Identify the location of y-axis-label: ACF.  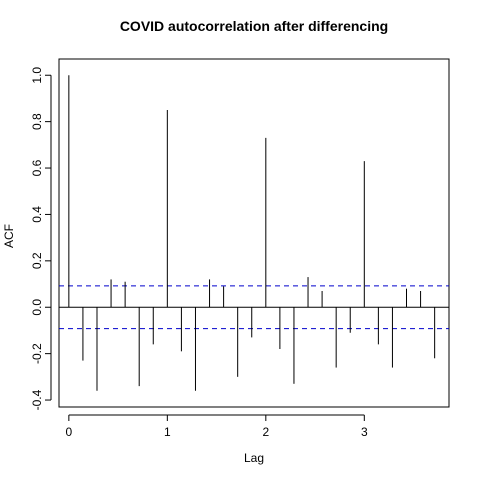
(9, 236).